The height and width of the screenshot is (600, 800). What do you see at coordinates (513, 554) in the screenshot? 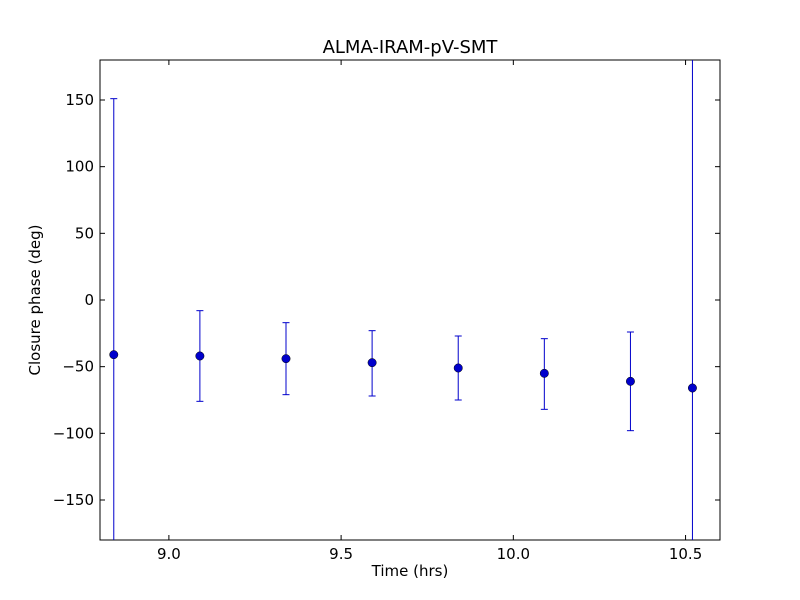
I see `x-tick-label: 10.0` at bounding box center [513, 554].